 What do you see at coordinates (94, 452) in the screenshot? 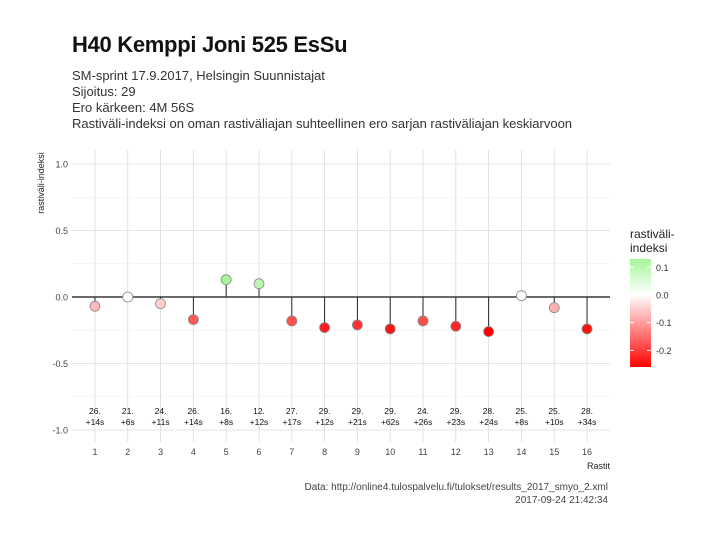
I see `x-tick-label: 1` at bounding box center [94, 452].